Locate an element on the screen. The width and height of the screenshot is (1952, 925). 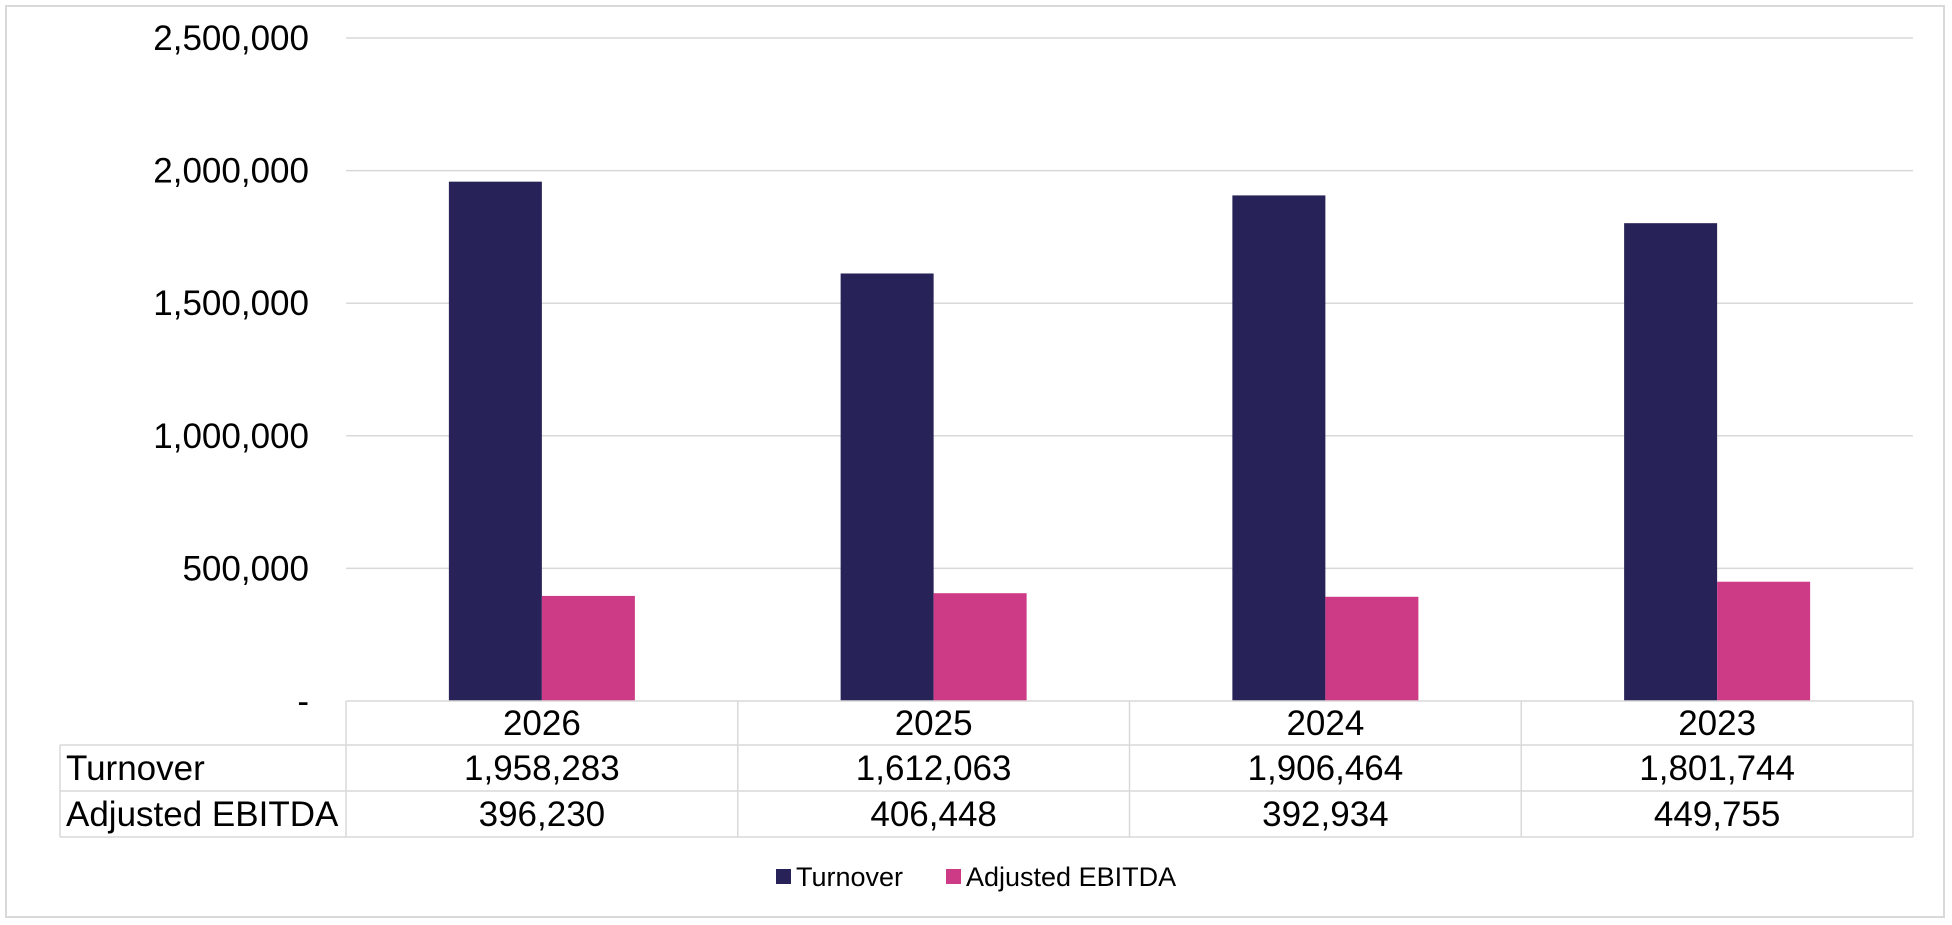
legend-label: Turnover is located at coordinates (849, 877).